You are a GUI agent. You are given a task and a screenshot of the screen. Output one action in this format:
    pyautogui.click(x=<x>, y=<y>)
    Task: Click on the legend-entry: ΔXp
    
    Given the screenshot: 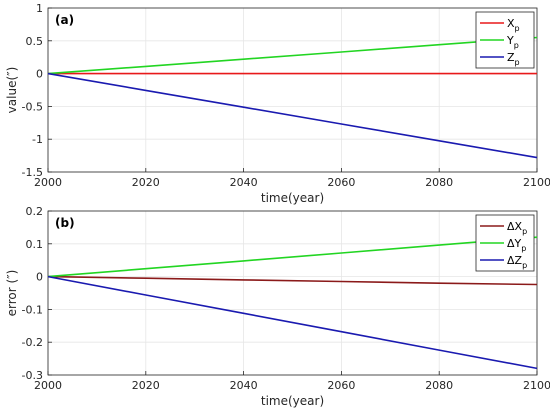 What is the action you would take?
    pyautogui.click(x=517, y=228)
    